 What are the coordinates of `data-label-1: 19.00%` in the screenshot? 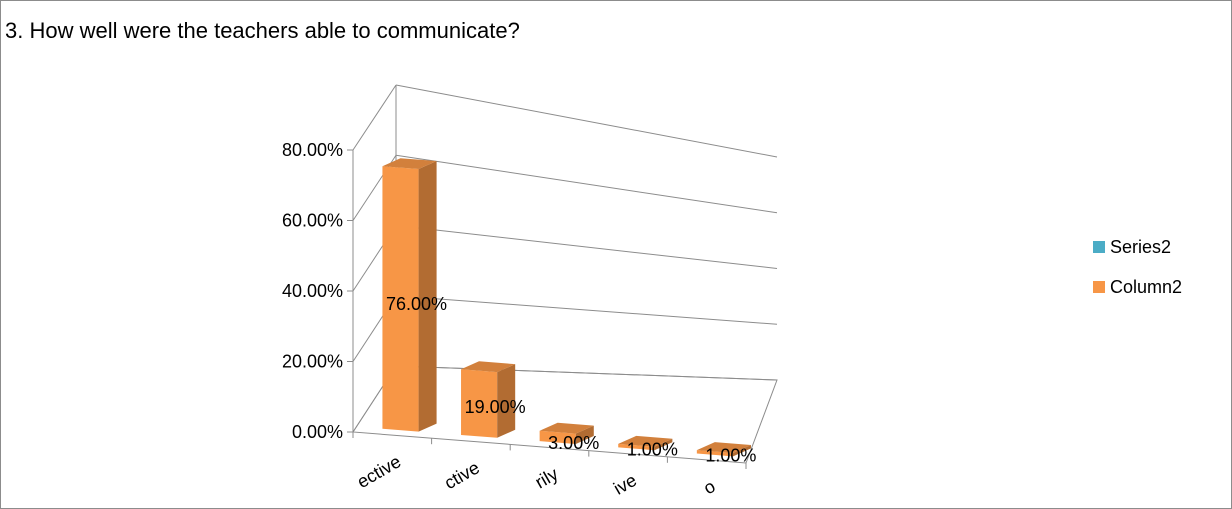 It's located at (495, 407).